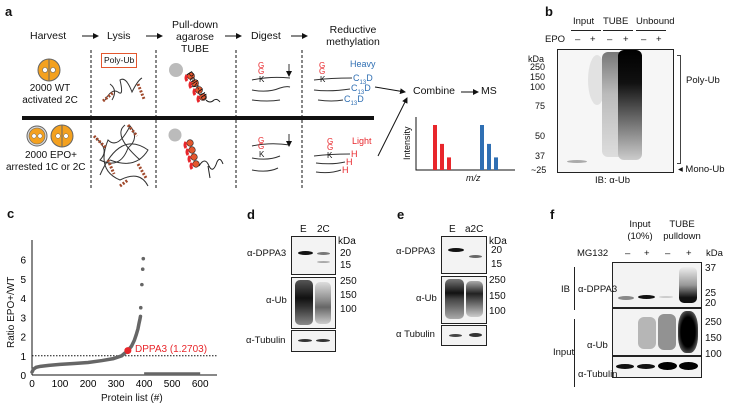 The image size is (740, 408). Describe the element at coordinates (711, 268) in the screenshot. I see `marker: 37` at that location.